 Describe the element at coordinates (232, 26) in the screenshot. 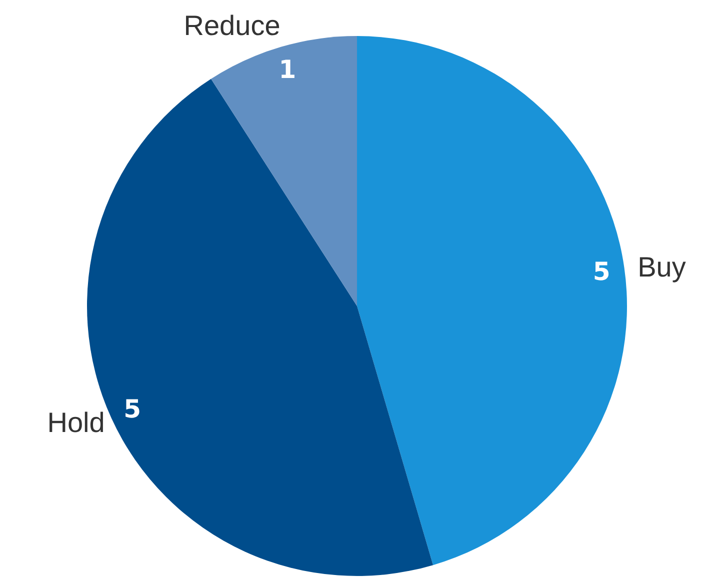

I see `slice-label: Reduce` at that location.